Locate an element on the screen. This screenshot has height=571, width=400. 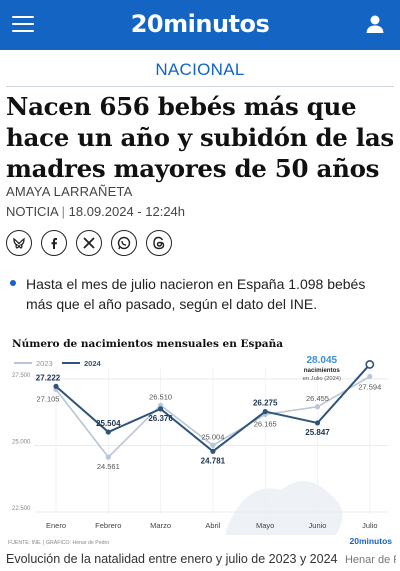
annotation-line2: en Julio (2024) is located at coordinates (322, 379).